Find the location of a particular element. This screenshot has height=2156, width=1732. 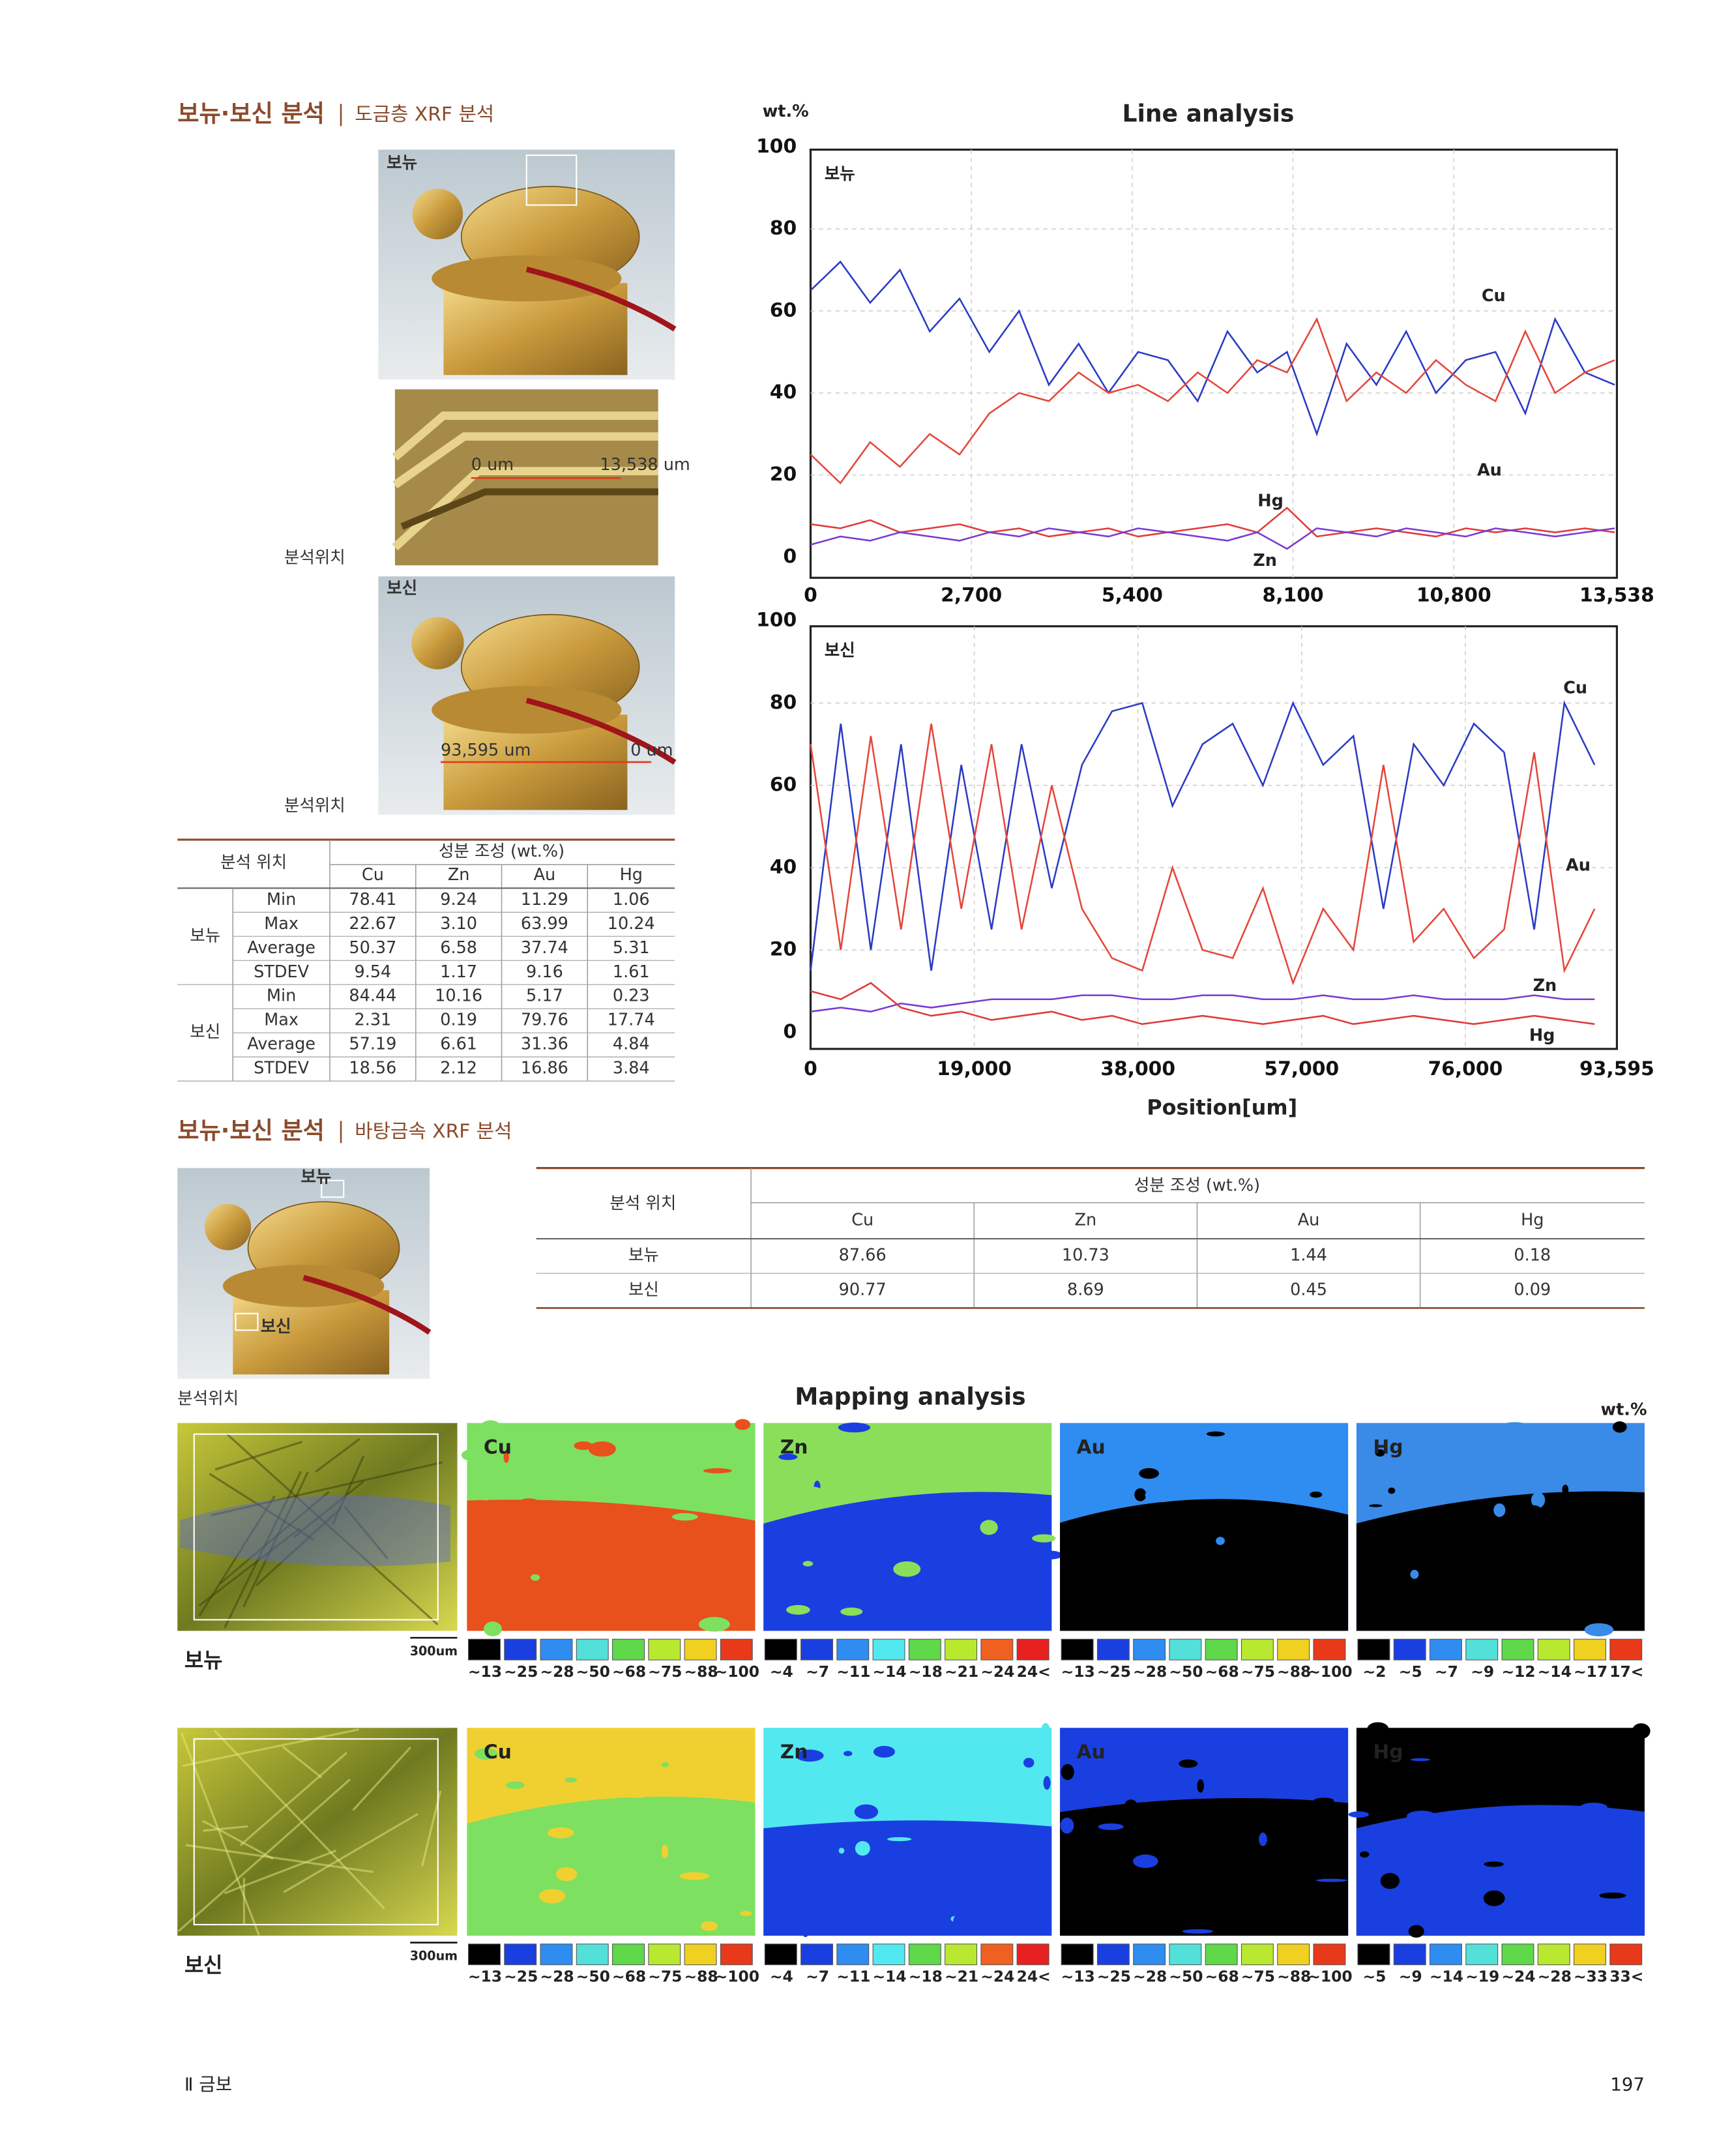

analysis-box is located at coordinates (247, 1321).